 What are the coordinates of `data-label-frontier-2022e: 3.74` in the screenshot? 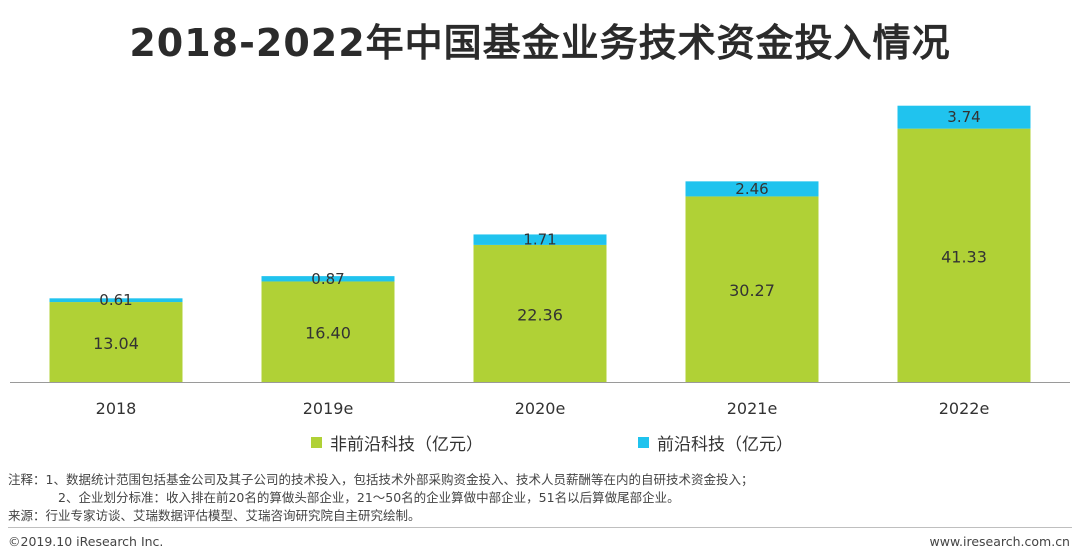 It's located at (963, 117).